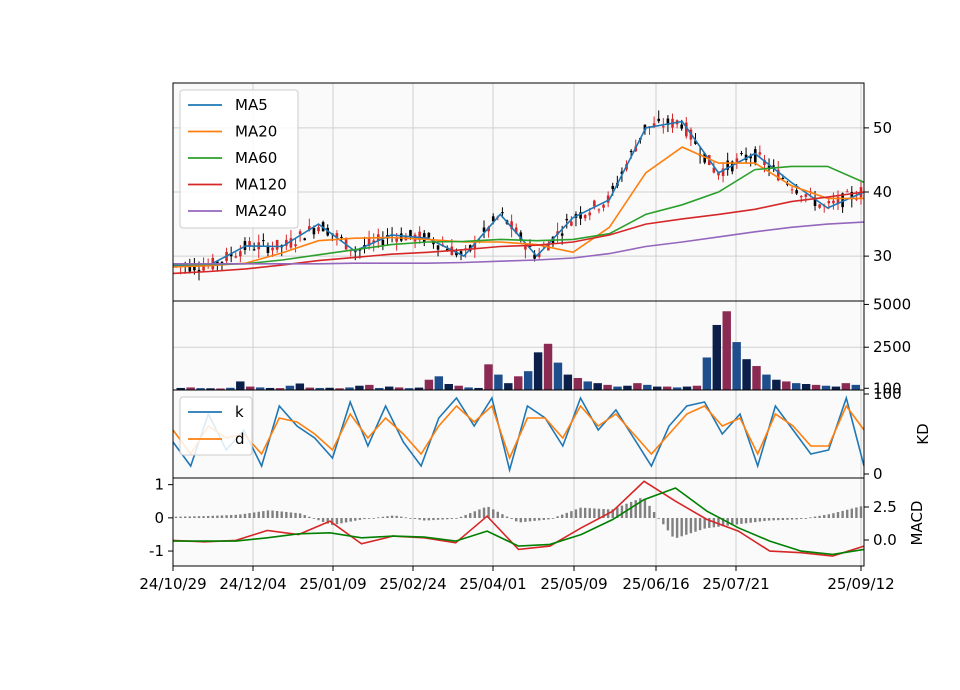  Describe the element at coordinates (882, 128) in the screenshot. I see `ytick-label-price-2: 50` at that location.